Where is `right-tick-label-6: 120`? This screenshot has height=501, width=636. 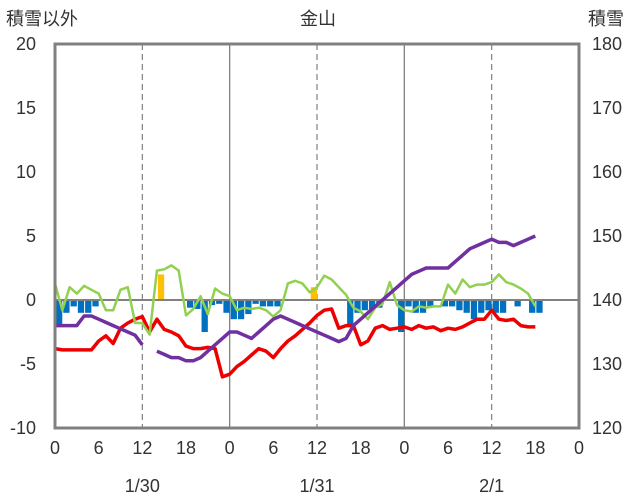
right-tick-label-6: 120 is located at coordinates (607, 428).